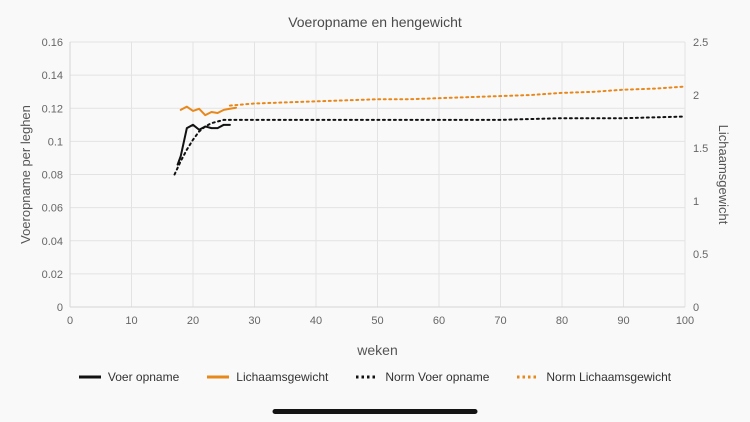  What do you see at coordinates (500, 321) in the screenshot?
I see `x-tick-label: 70` at bounding box center [500, 321].